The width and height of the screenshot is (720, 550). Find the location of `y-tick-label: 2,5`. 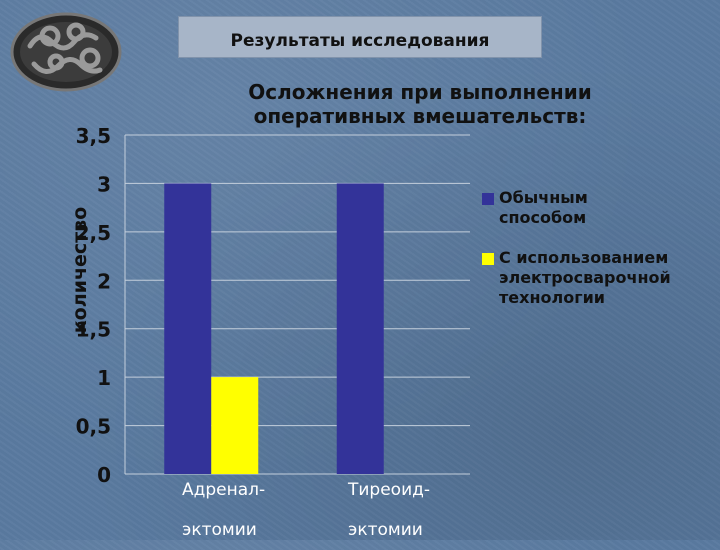

y-tick-label: 2,5 is located at coordinates (93, 233).